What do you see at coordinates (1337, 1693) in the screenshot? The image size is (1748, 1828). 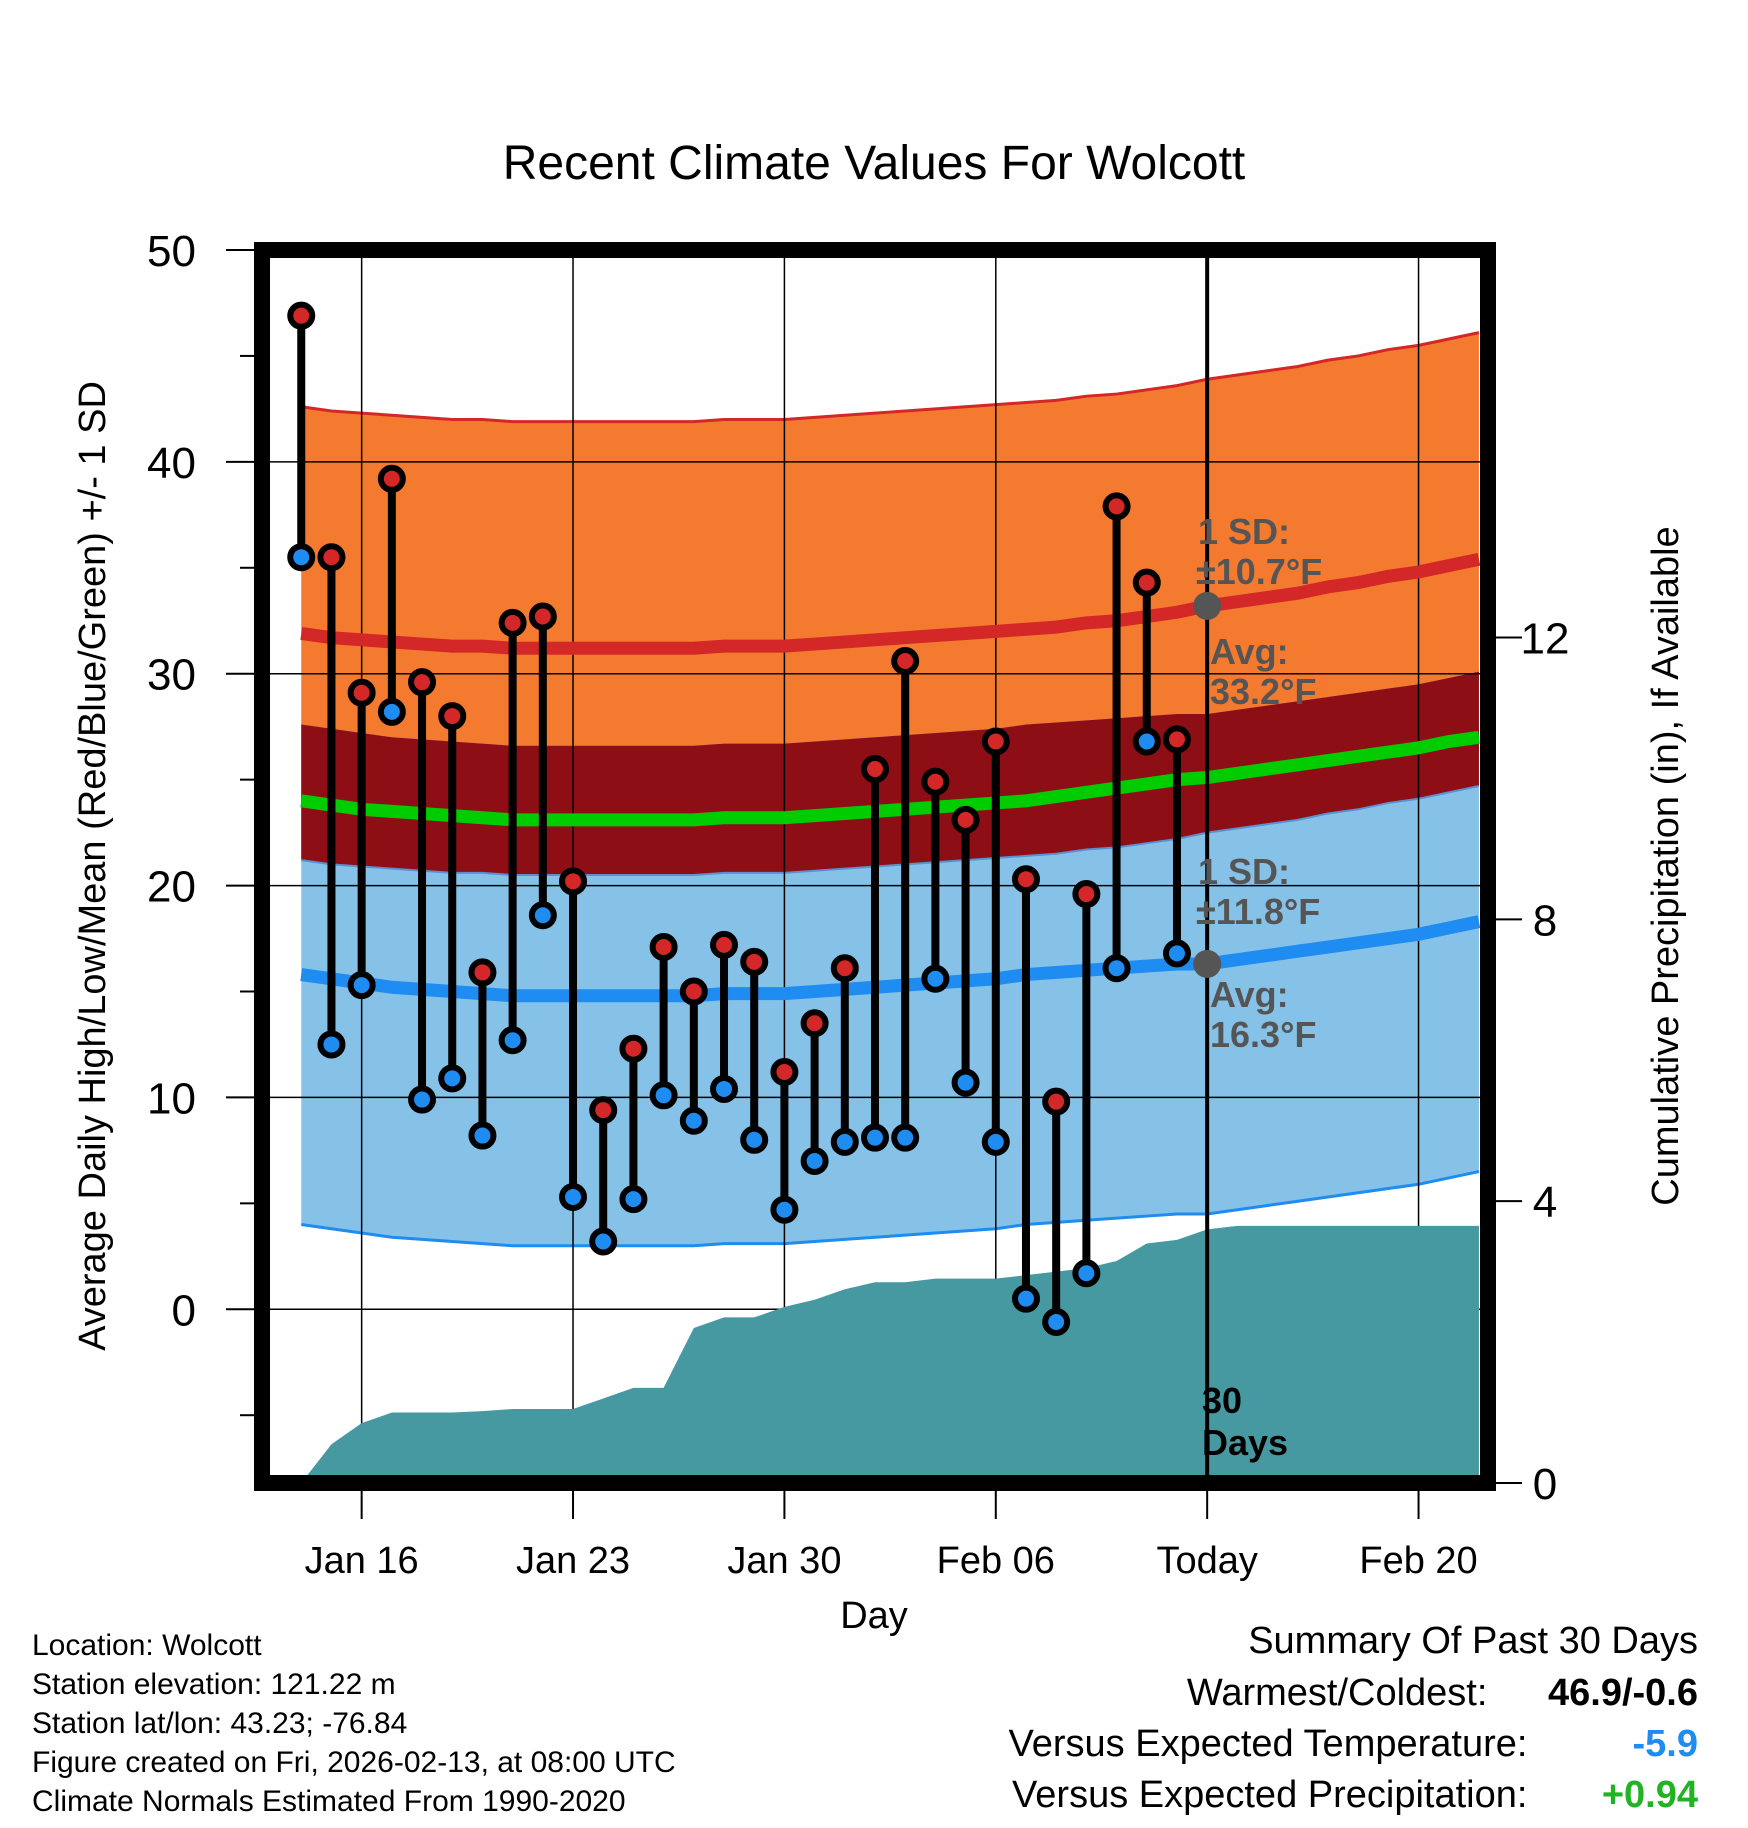 I see `warm-cold-label: Warmest/Coldest:` at bounding box center [1337, 1693].